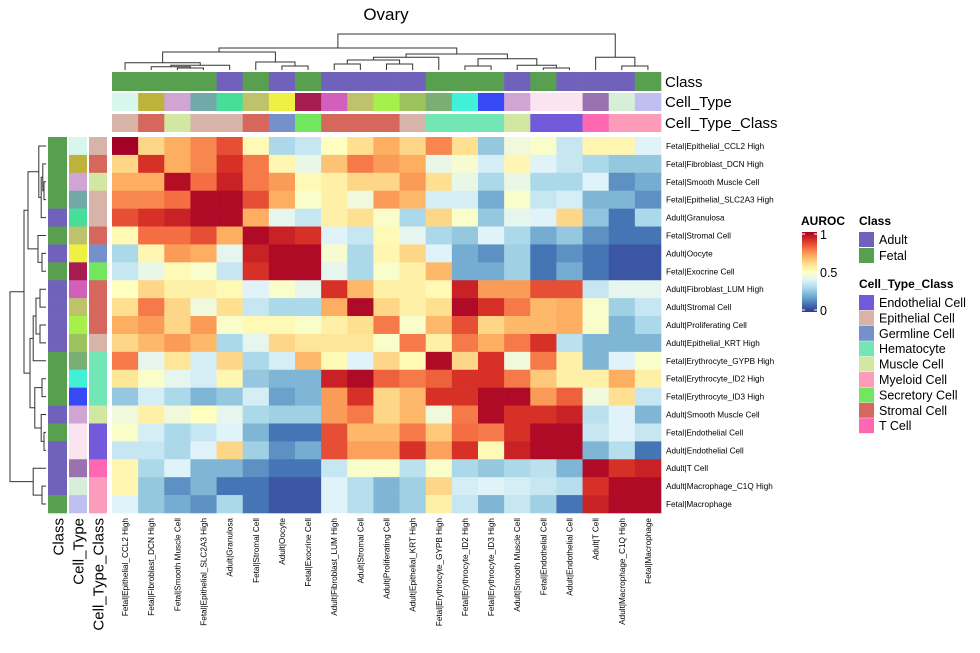  Describe the element at coordinates (713, 343) in the screenshot. I see `row-label: Adult|Epithelial_KRT High` at that location.